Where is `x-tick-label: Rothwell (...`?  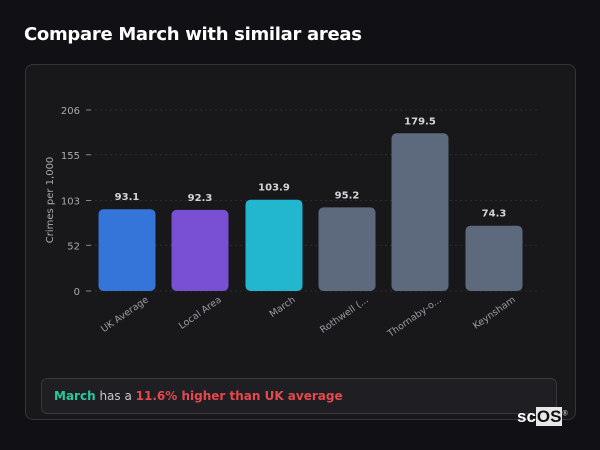
x-tick-label: Rothwell (... is located at coordinates (344, 314).